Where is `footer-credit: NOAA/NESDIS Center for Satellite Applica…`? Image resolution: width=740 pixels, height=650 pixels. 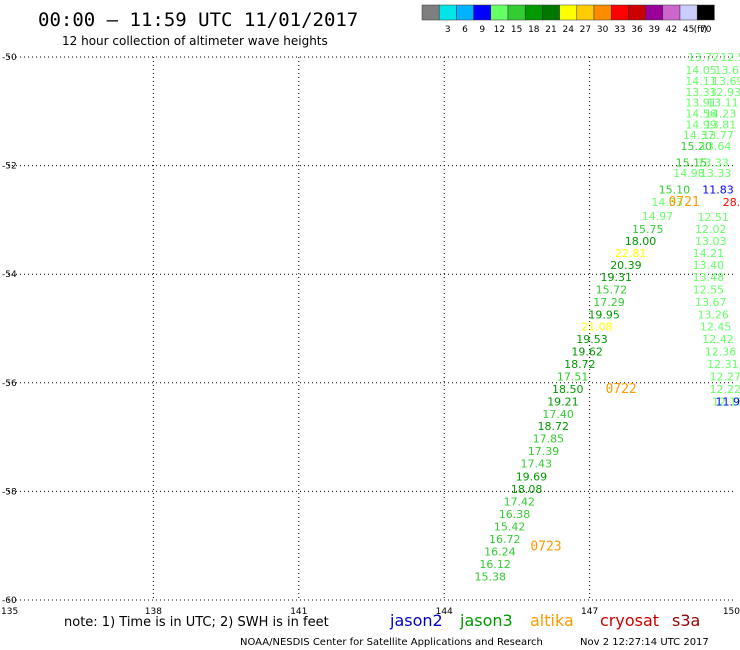
footer-credit: NOAA/NESDIS Center for Satellite Applica… is located at coordinates (391, 642).